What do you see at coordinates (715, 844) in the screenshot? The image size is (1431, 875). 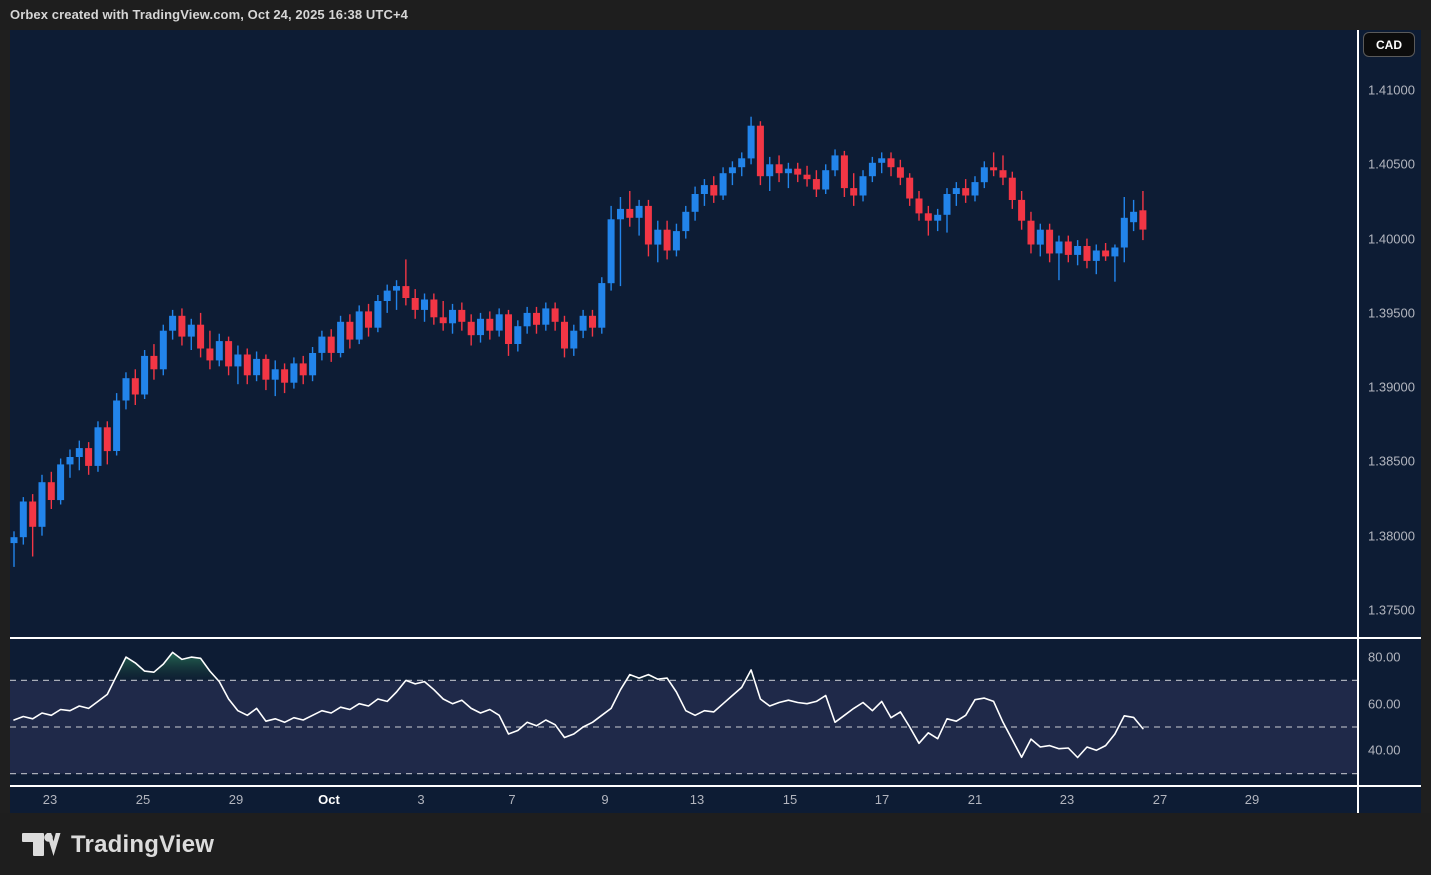 I see `footer-bar: TradingView` at bounding box center [715, 844].